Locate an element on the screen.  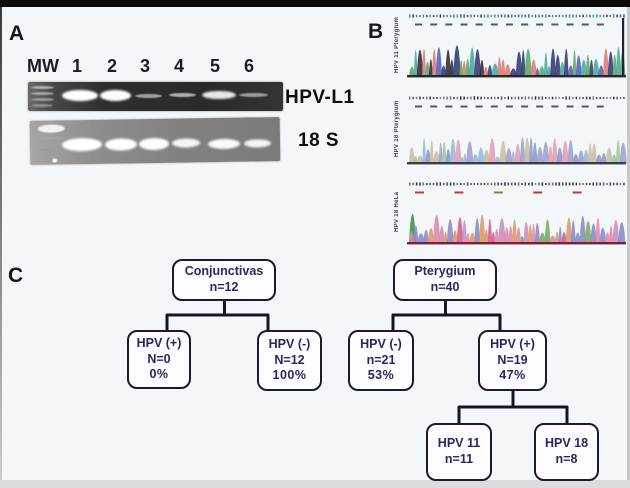
flow-node-pterygium: Pterygium n=40 is located at coordinates (445, 280).